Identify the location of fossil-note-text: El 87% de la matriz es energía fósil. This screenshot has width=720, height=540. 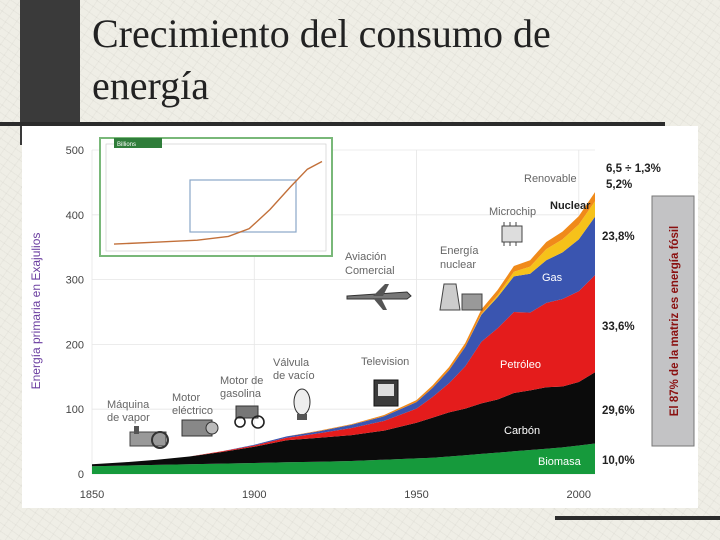
(675, 321).